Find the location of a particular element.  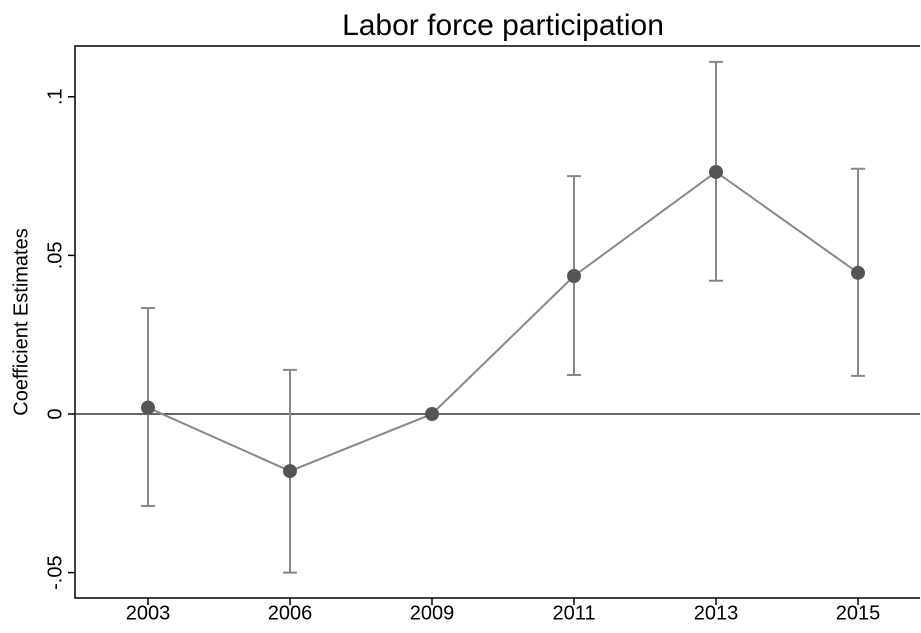

x-tick-label: 2011 is located at coordinates (573, 613).